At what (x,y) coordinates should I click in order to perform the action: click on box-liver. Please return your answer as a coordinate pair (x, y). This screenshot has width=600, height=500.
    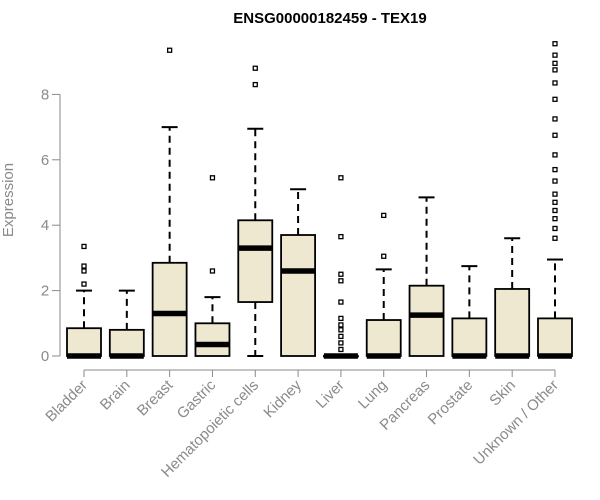
    Looking at the image, I should click on (341, 267).